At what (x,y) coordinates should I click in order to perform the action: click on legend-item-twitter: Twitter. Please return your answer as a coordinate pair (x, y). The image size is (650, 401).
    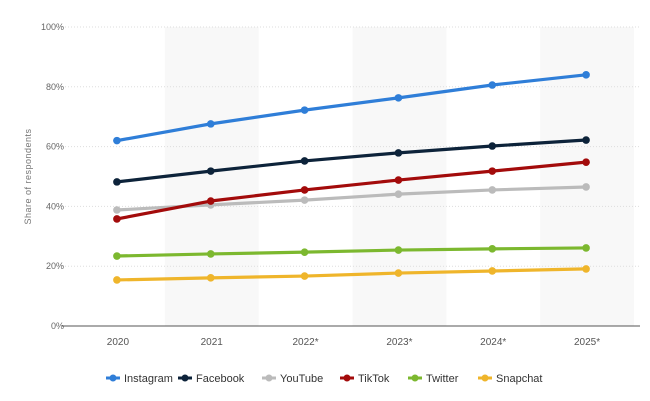
    Looking at the image, I should click on (433, 379).